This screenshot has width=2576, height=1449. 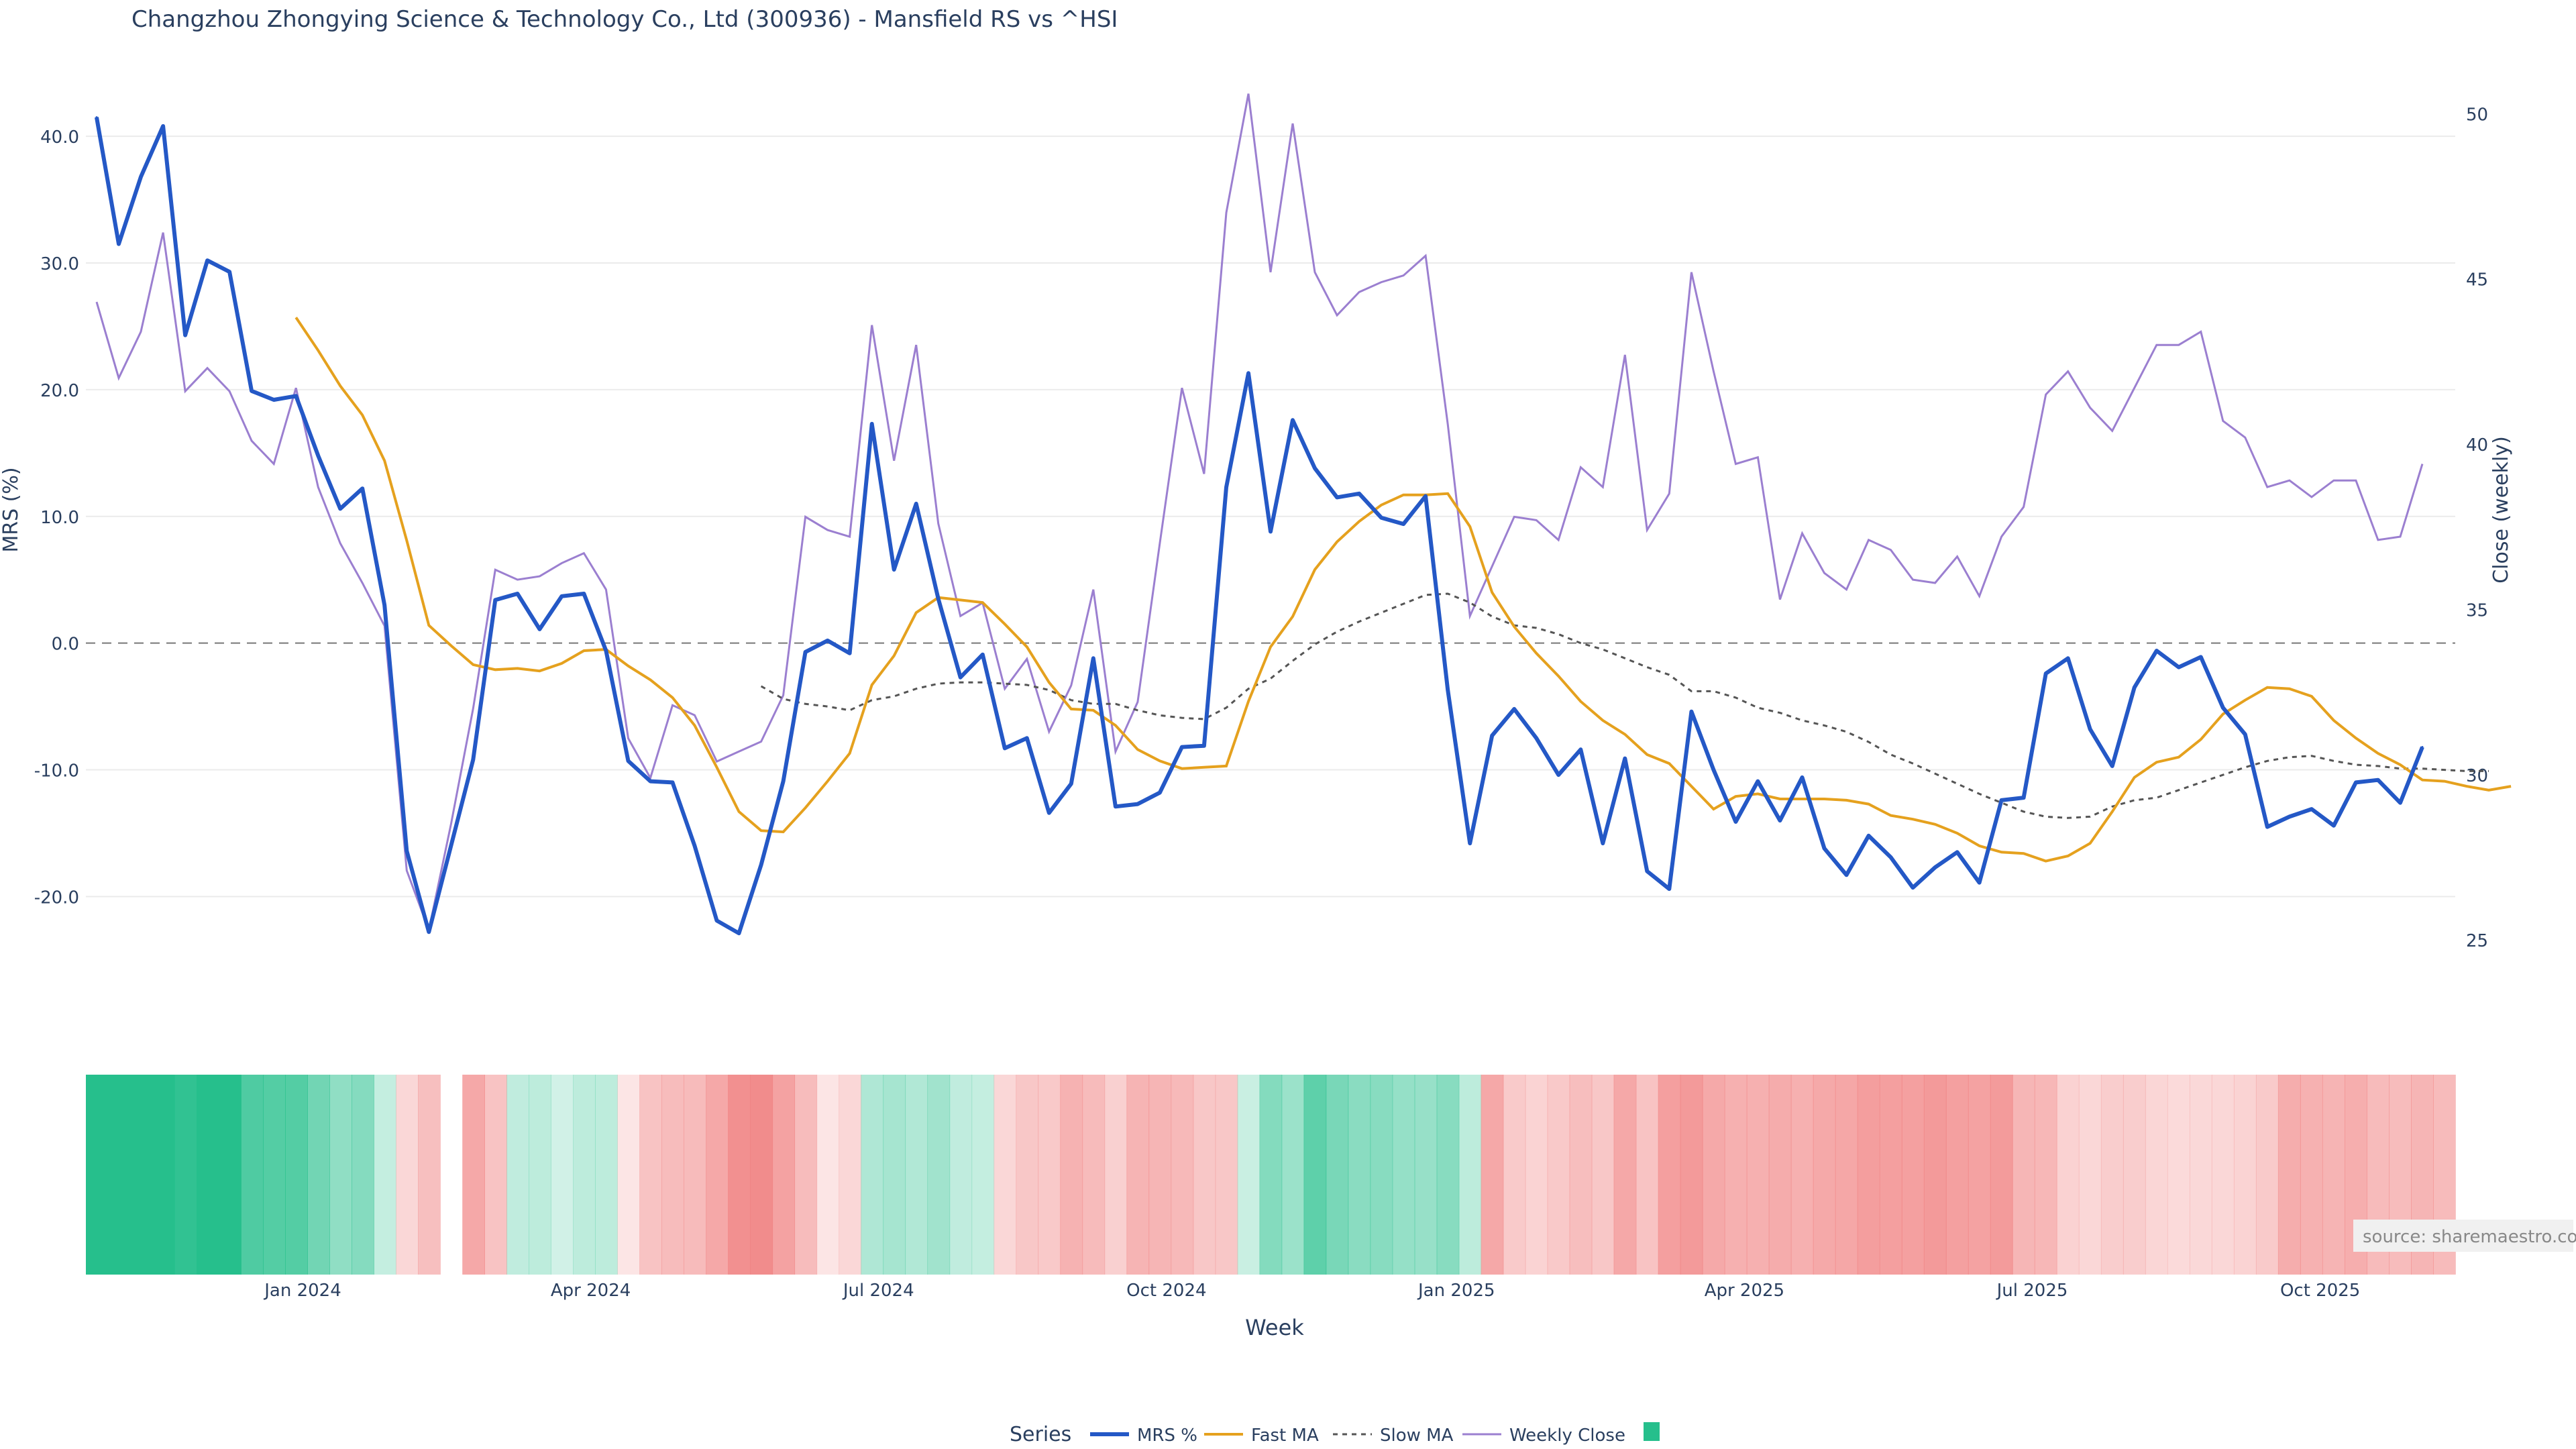 What do you see at coordinates (302, 1291) in the screenshot?
I see `x-tick-label: Jan 2024` at bounding box center [302, 1291].